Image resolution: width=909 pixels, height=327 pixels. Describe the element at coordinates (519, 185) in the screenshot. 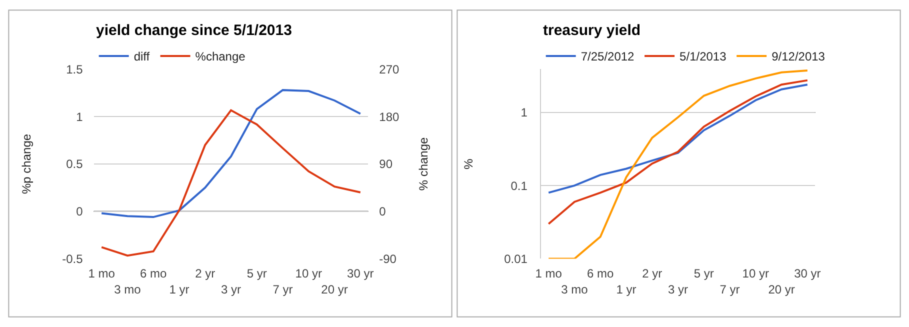

I see `y-tick-label: 0.1` at that location.